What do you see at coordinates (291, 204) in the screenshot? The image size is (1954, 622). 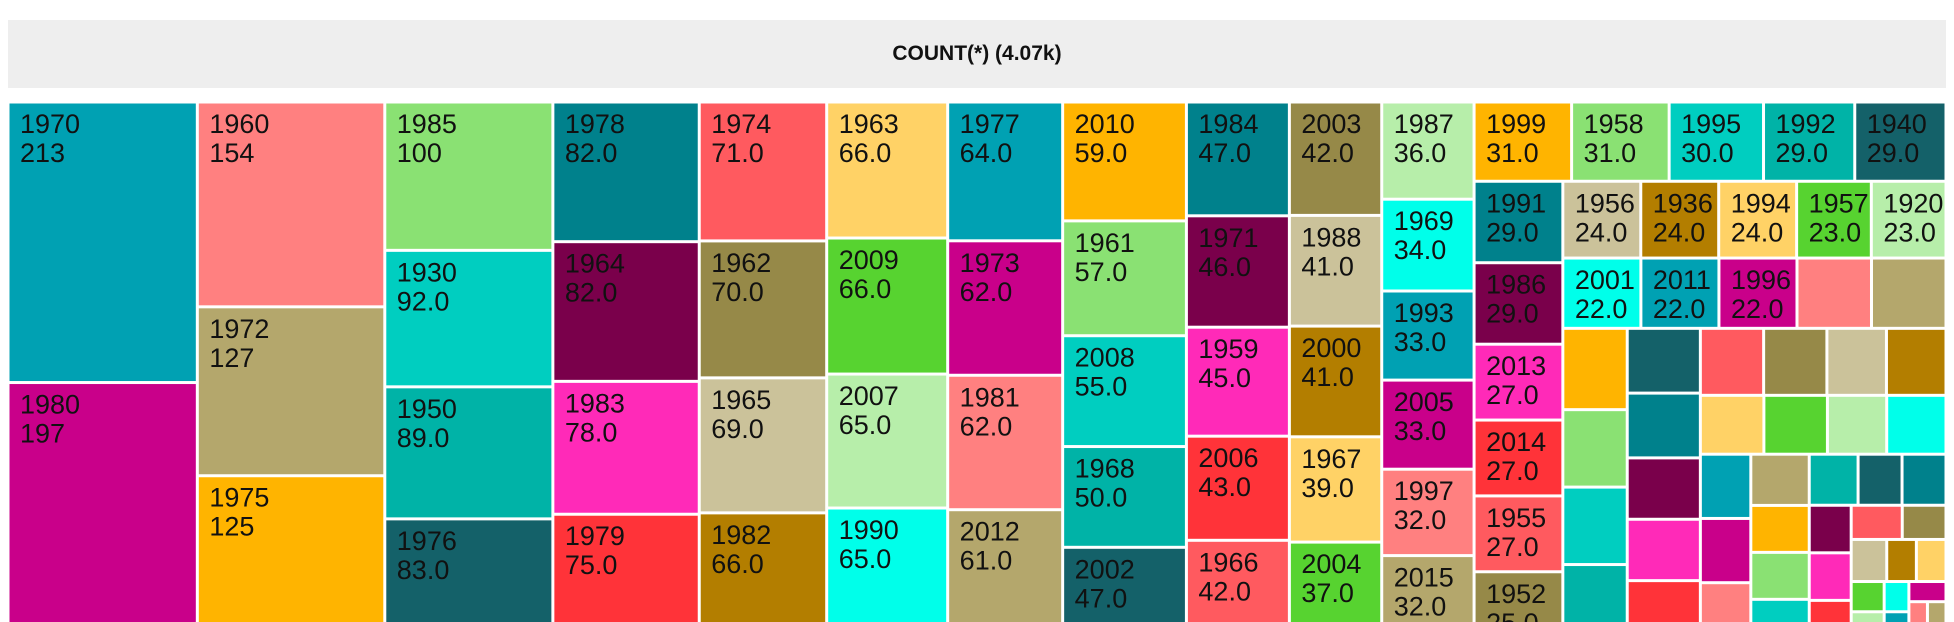 I see `cell-rect-1960` at bounding box center [291, 204].